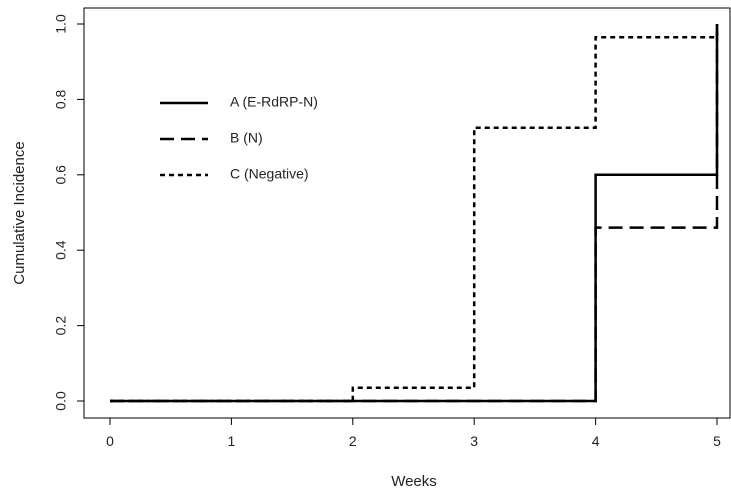 The height and width of the screenshot is (492, 731). What do you see at coordinates (717, 441) in the screenshot?
I see `x-tick-label: 5` at bounding box center [717, 441].